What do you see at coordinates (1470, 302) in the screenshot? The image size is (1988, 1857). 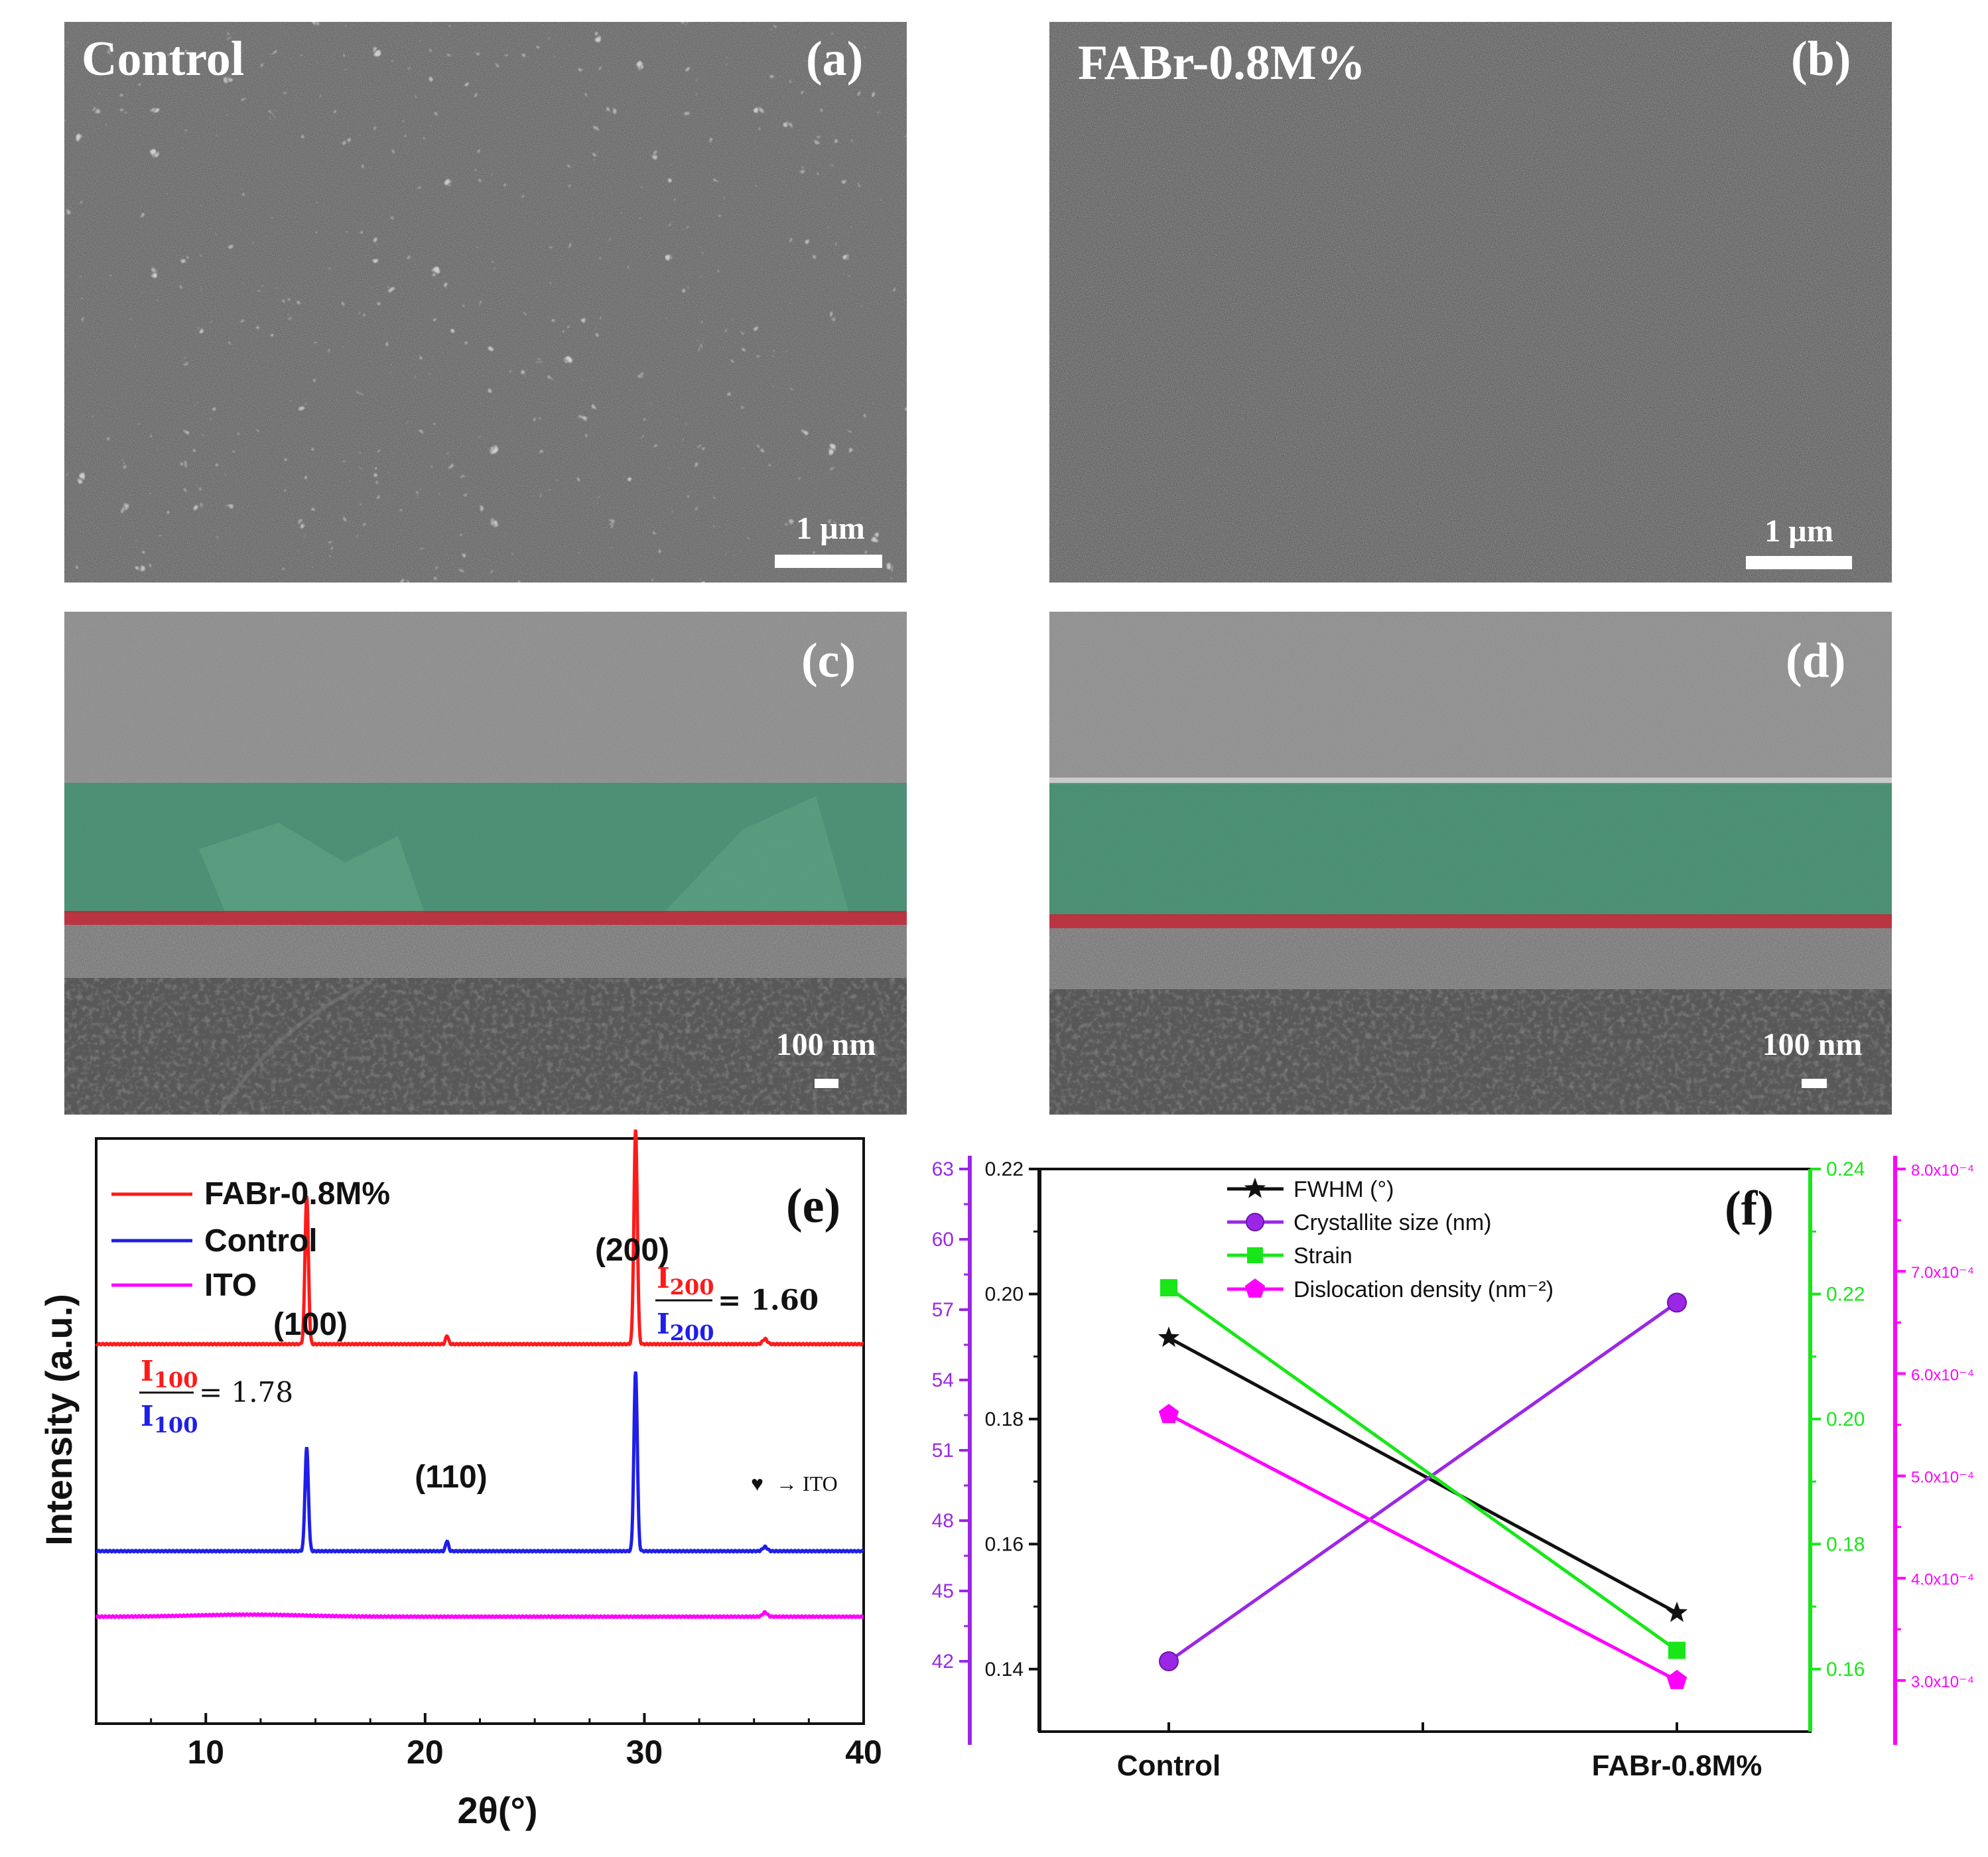 I see `sem-panel-b: FABr-0.8M% (b) 1 µm` at bounding box center [1470, 302].